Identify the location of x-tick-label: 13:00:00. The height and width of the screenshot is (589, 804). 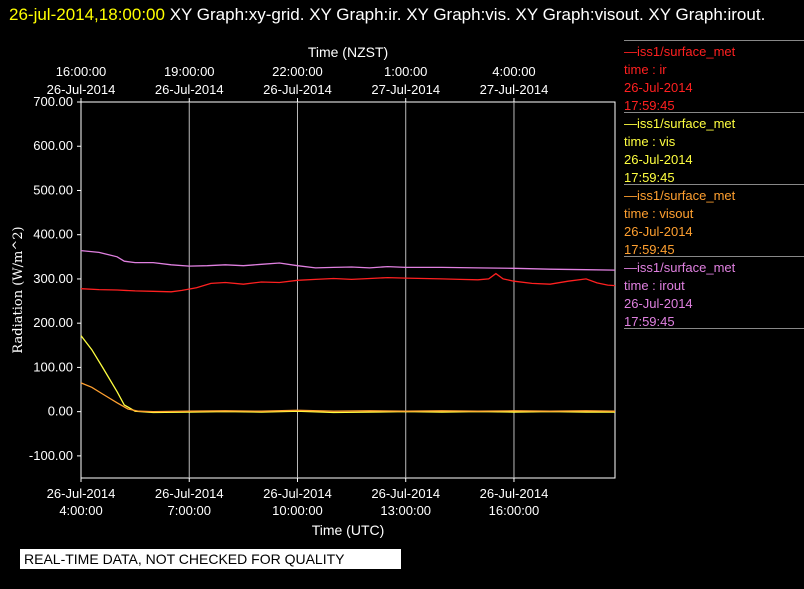
(405, 510).